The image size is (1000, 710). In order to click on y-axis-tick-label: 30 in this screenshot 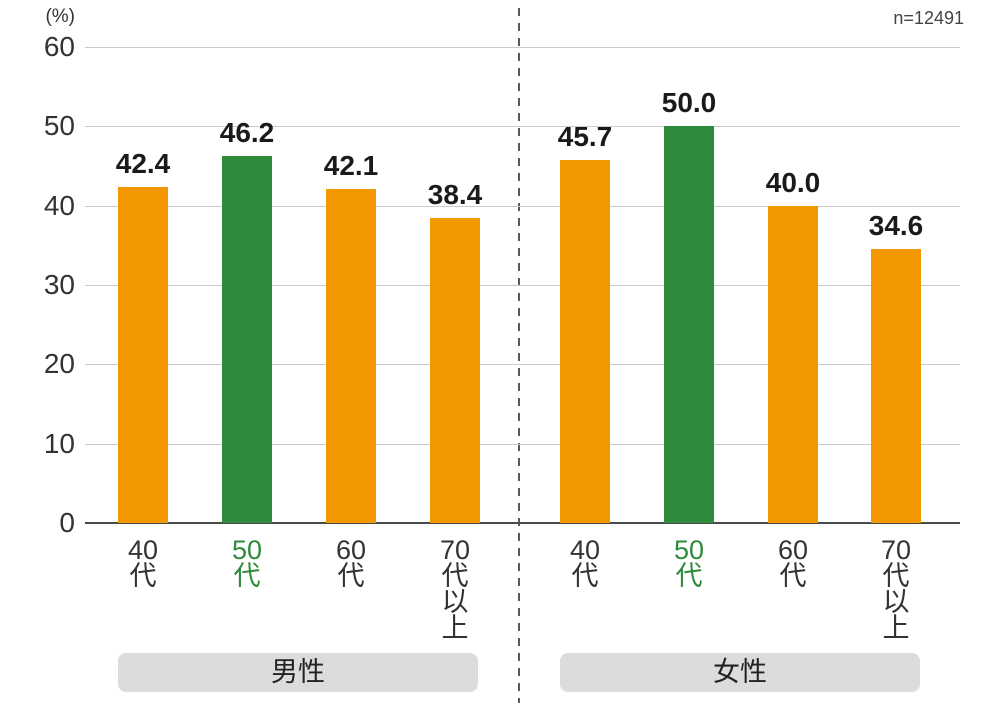, I will do `click(59, 284)`.